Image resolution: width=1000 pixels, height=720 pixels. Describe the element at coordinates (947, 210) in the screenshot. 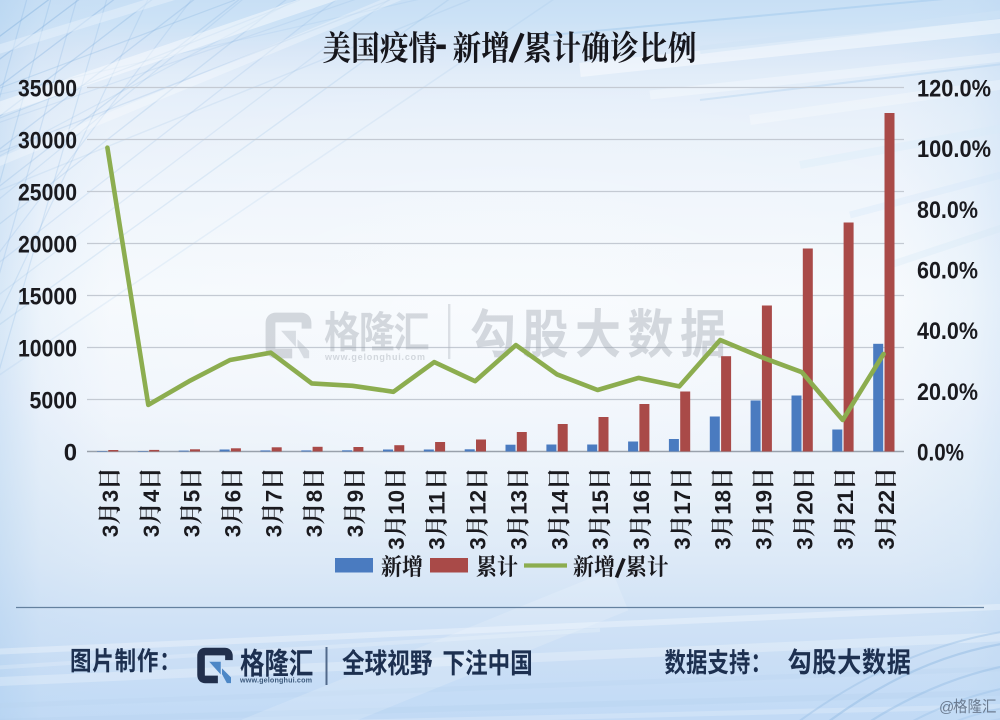

I see `svg-text: 80.0%` at that location.